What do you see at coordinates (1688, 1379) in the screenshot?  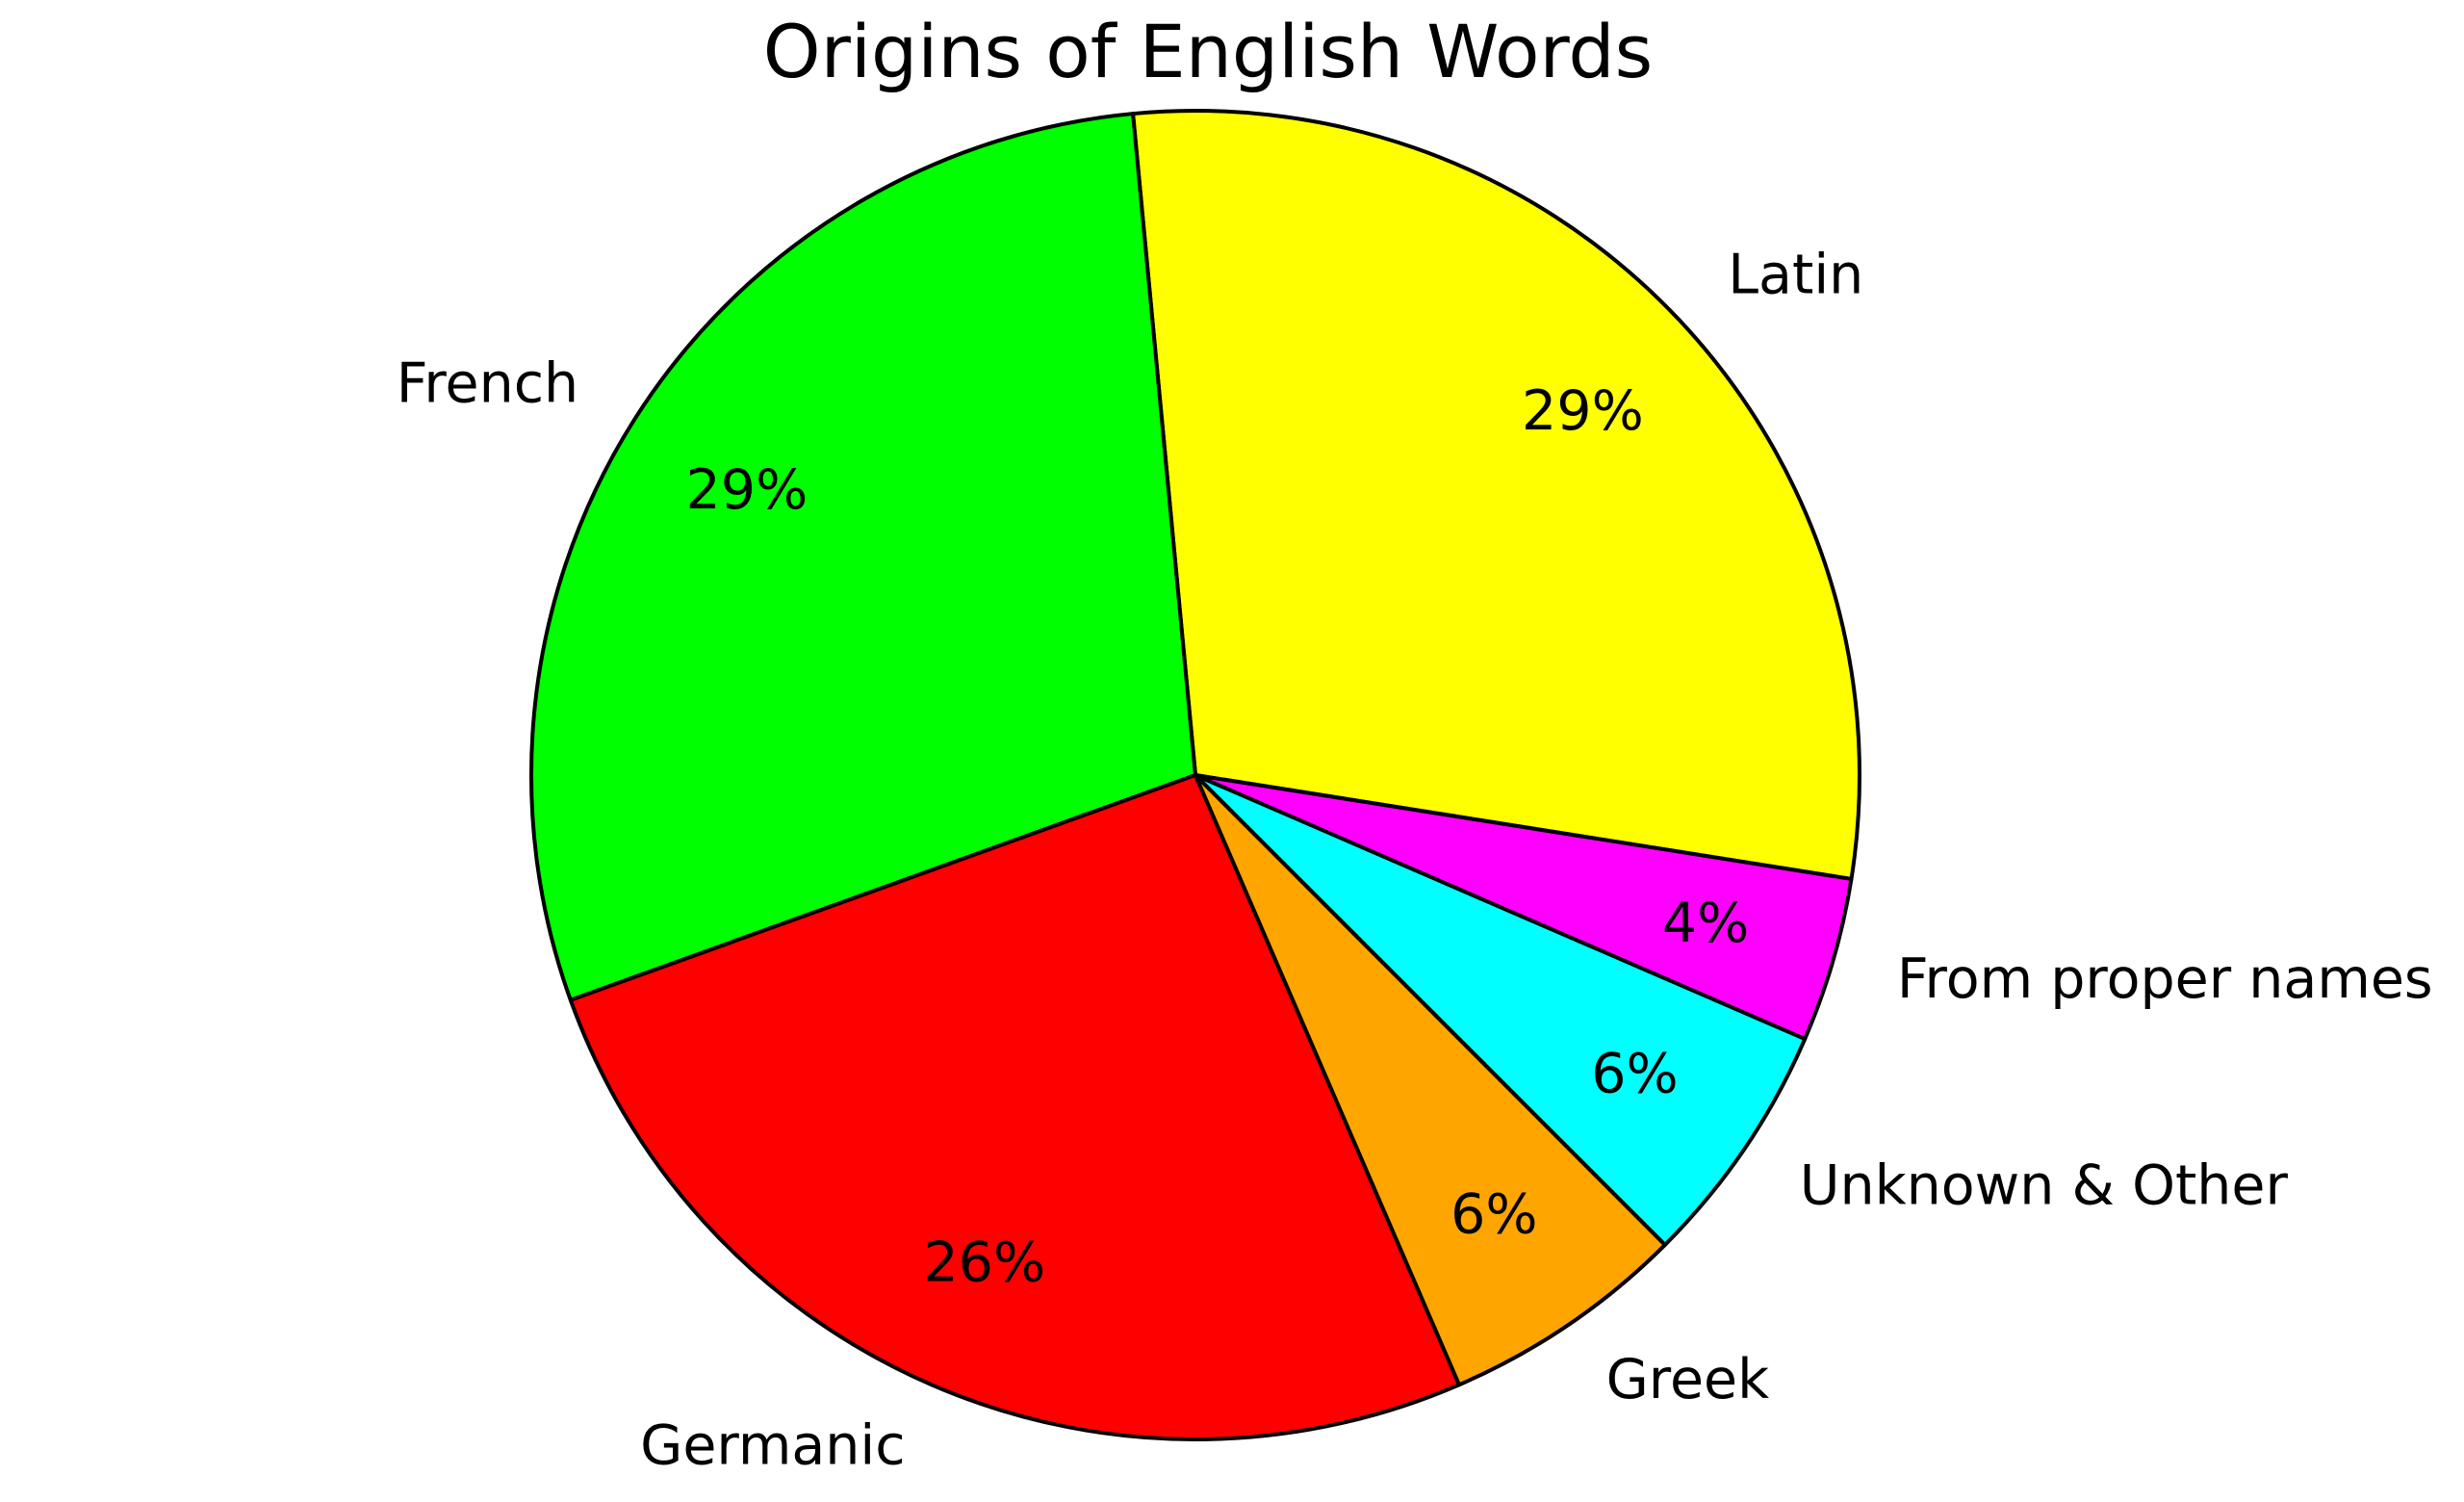 I see `slice-label-greek: Greek` at bounding box center [1688, 1379].